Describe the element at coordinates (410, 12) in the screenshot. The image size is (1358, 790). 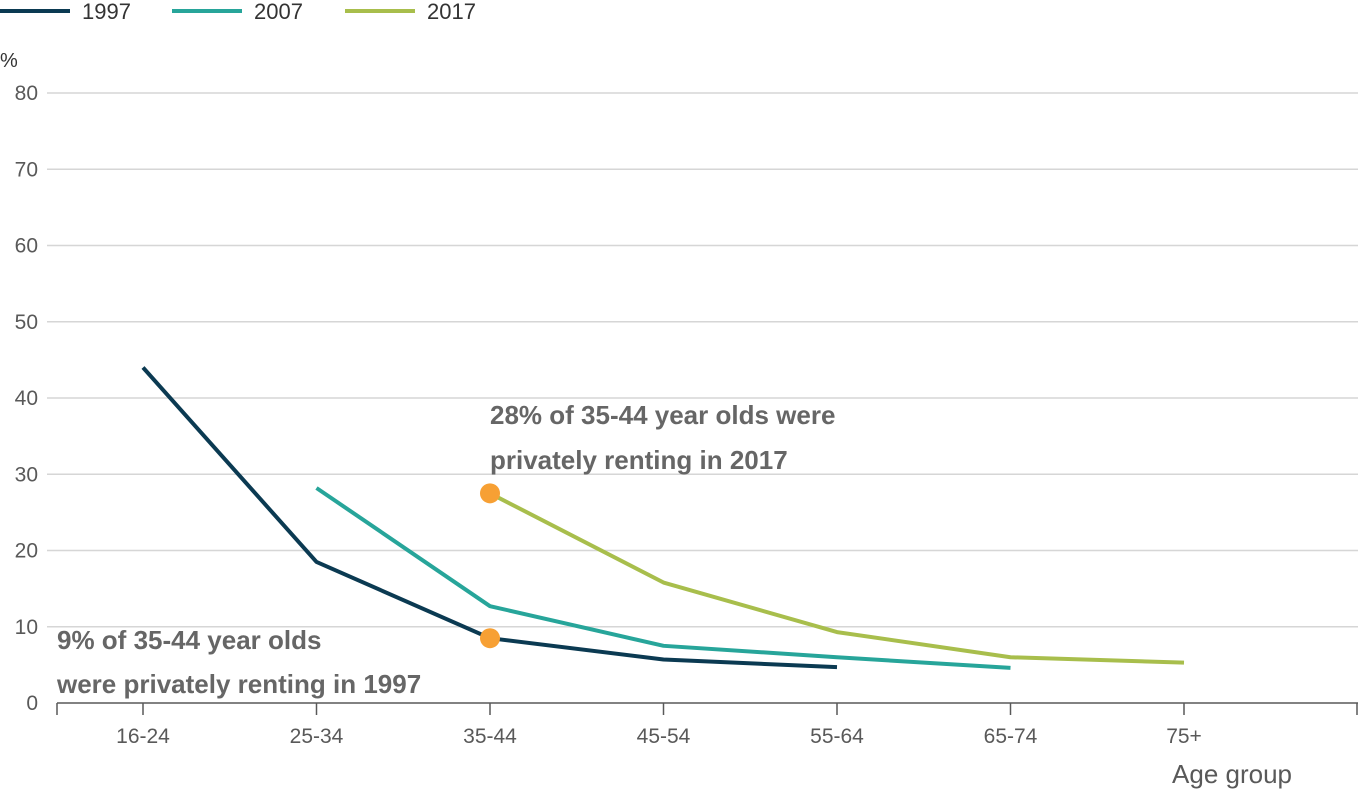
I see `legend-item-2017: 2017` at that location.